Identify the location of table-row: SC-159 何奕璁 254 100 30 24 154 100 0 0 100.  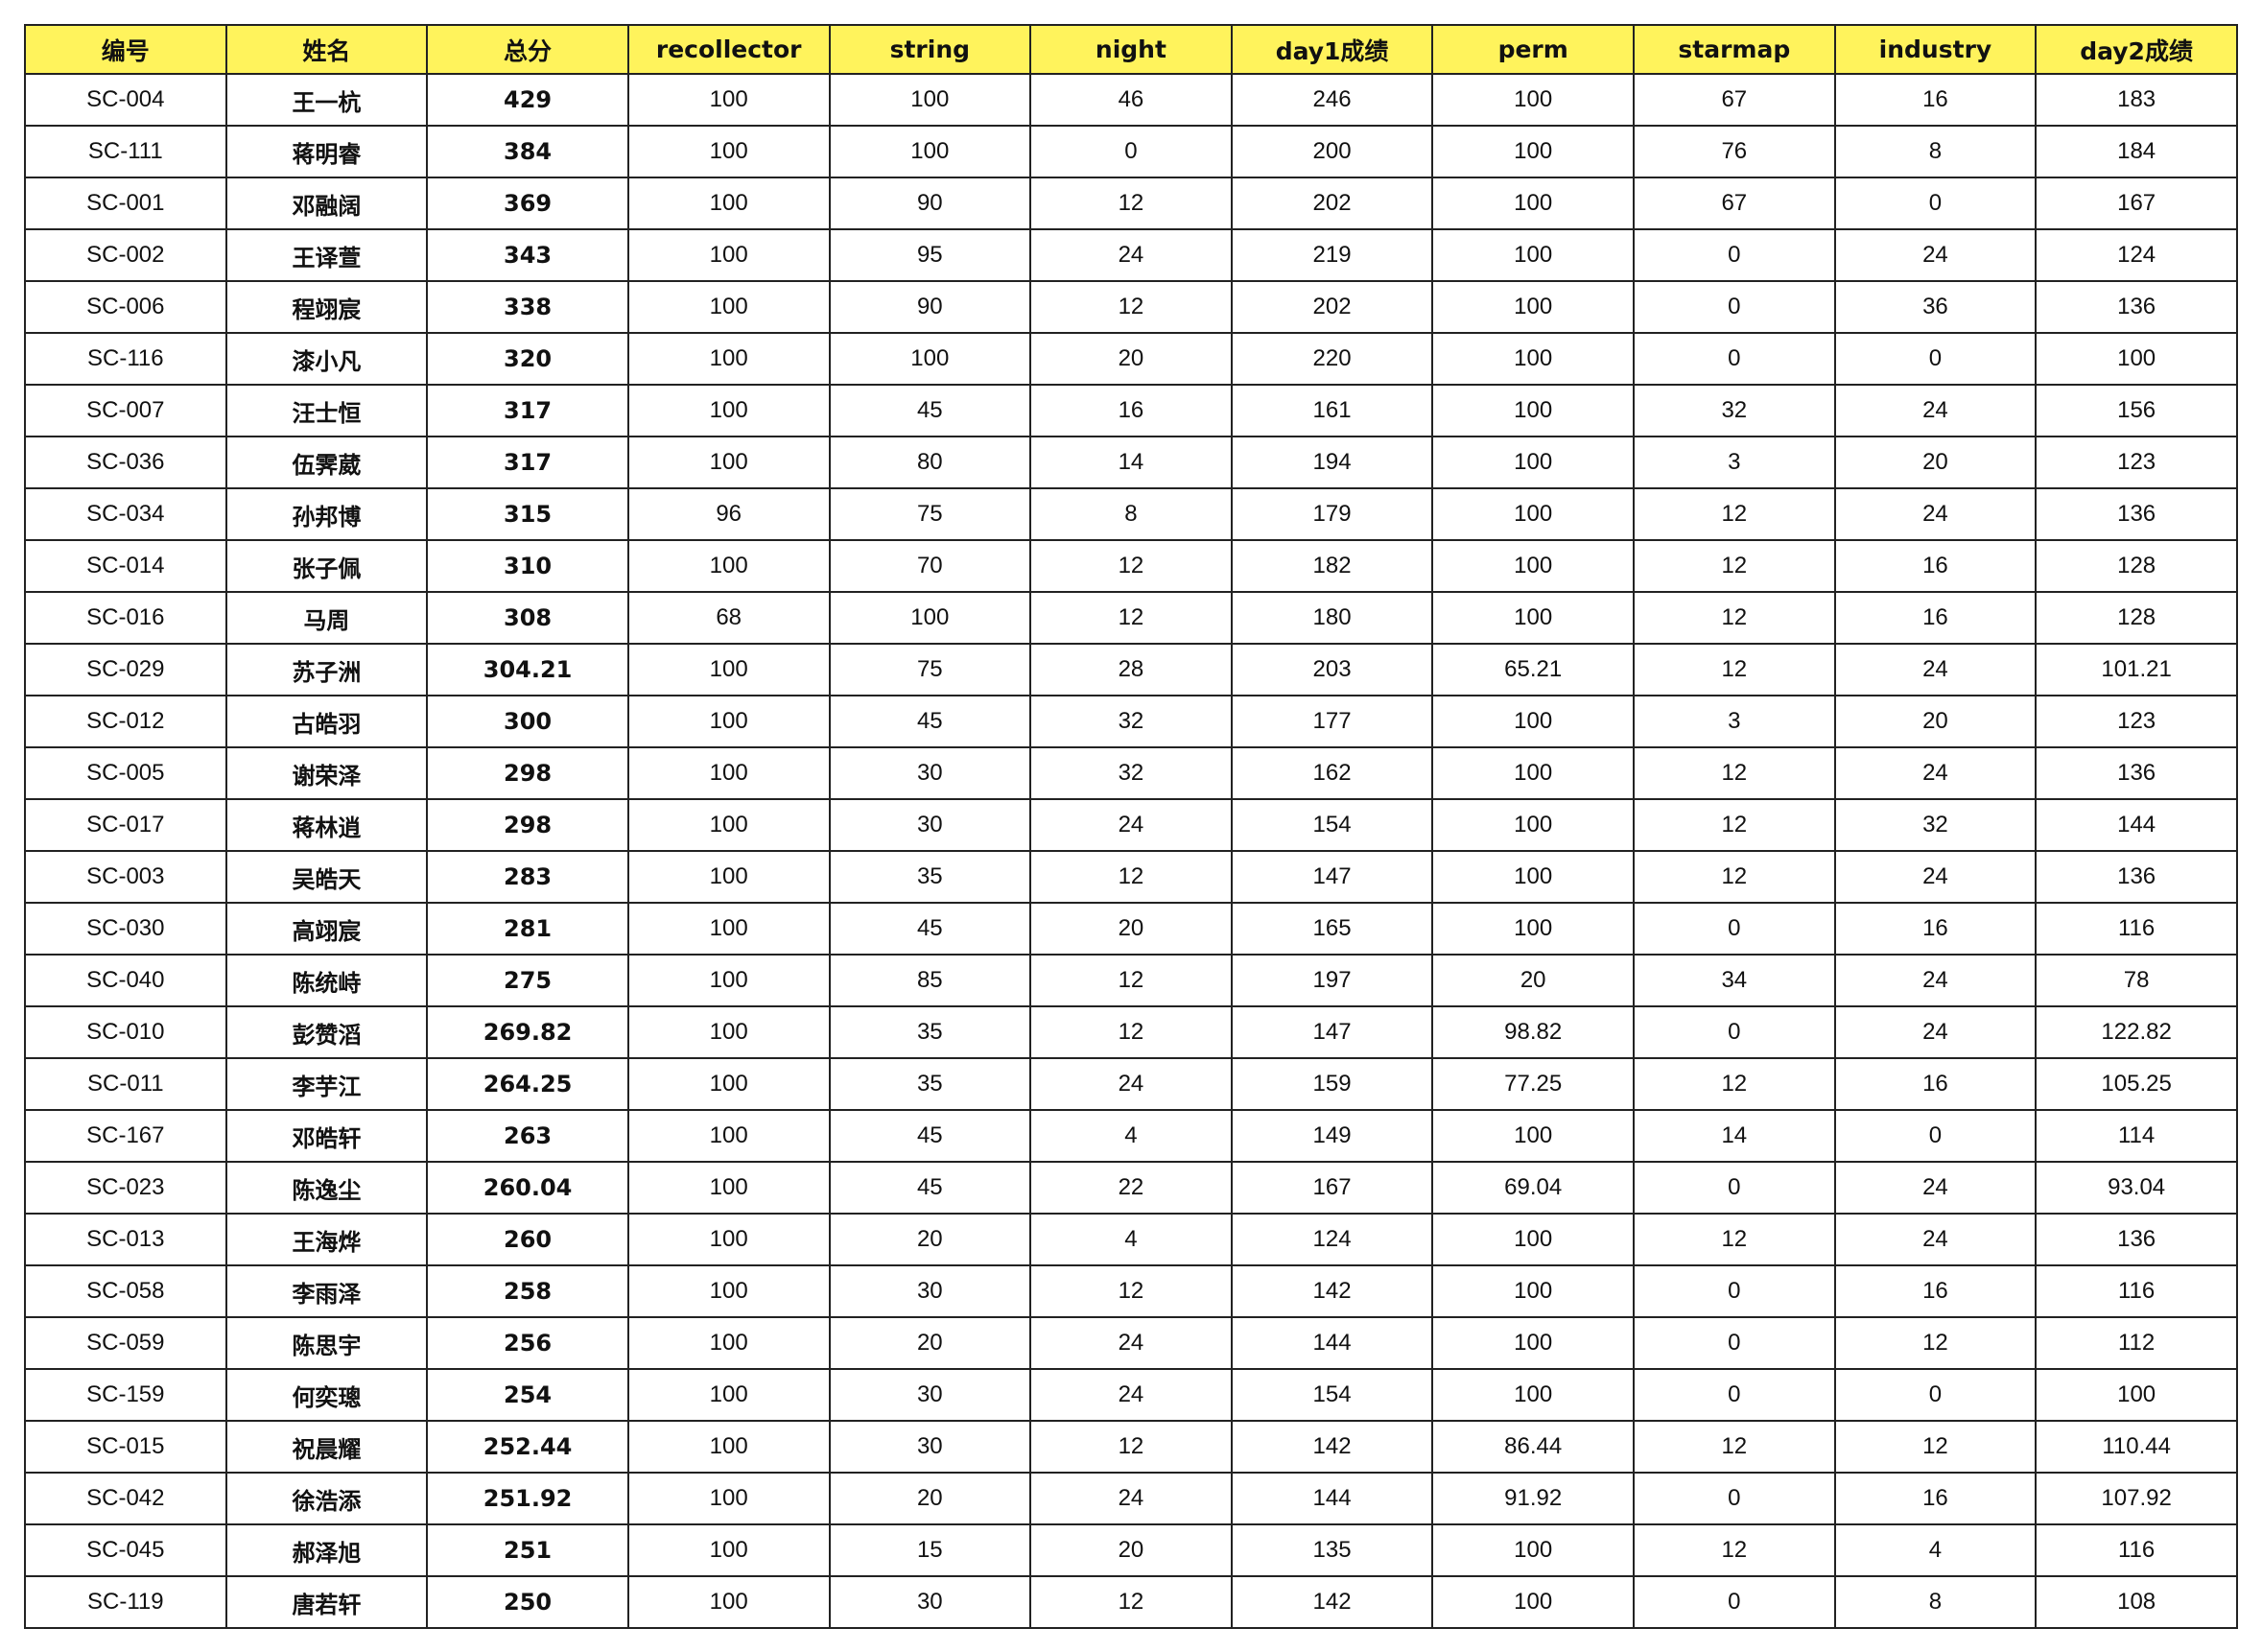
(1131, 1395).